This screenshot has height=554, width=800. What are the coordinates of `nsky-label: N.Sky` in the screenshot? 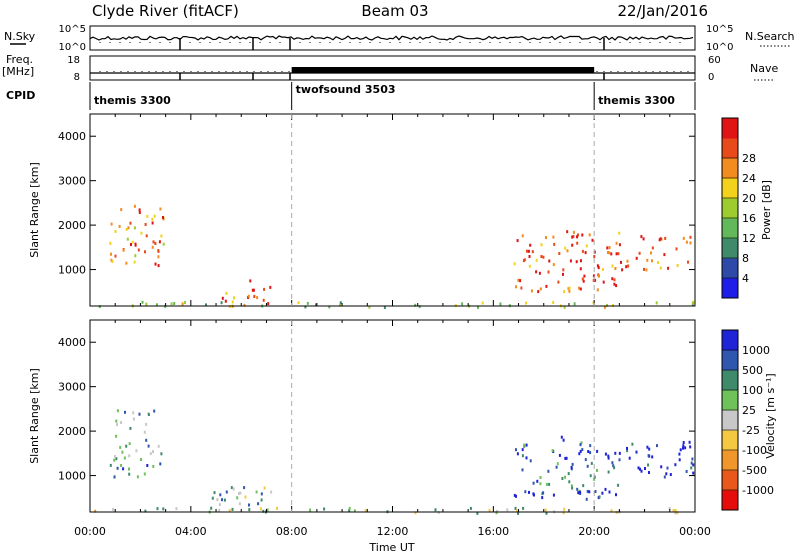 It's located at (20, 36).